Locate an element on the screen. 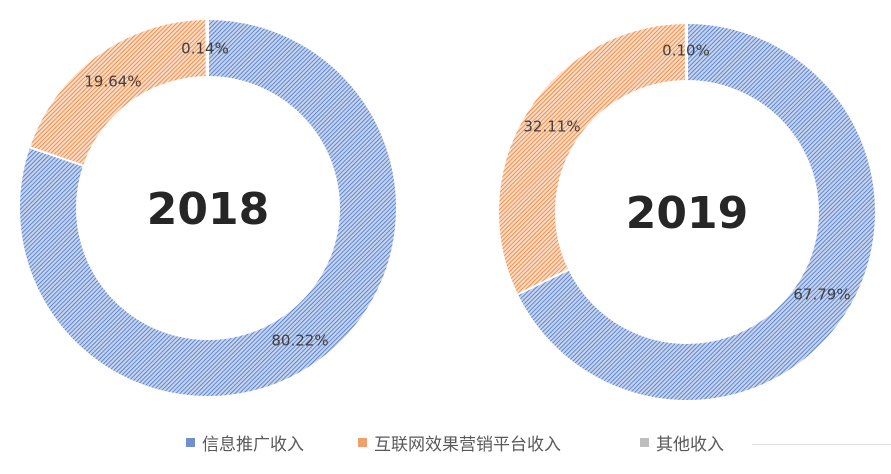  legend: 信息推广收入 互联网效果营销平台收入 其他收入 is located at coordinates (445, 445).